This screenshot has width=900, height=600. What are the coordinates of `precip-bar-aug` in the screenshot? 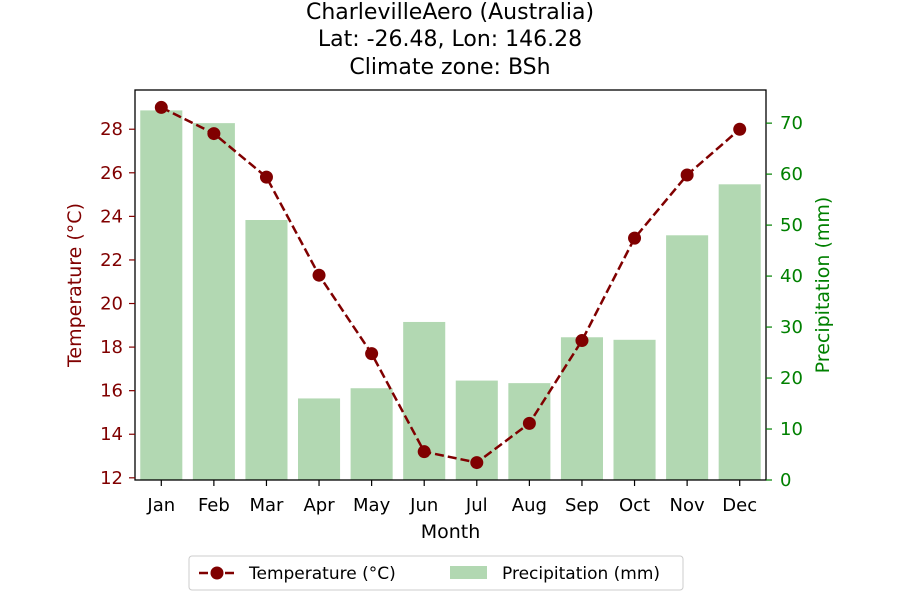 It's located at (529, 431).